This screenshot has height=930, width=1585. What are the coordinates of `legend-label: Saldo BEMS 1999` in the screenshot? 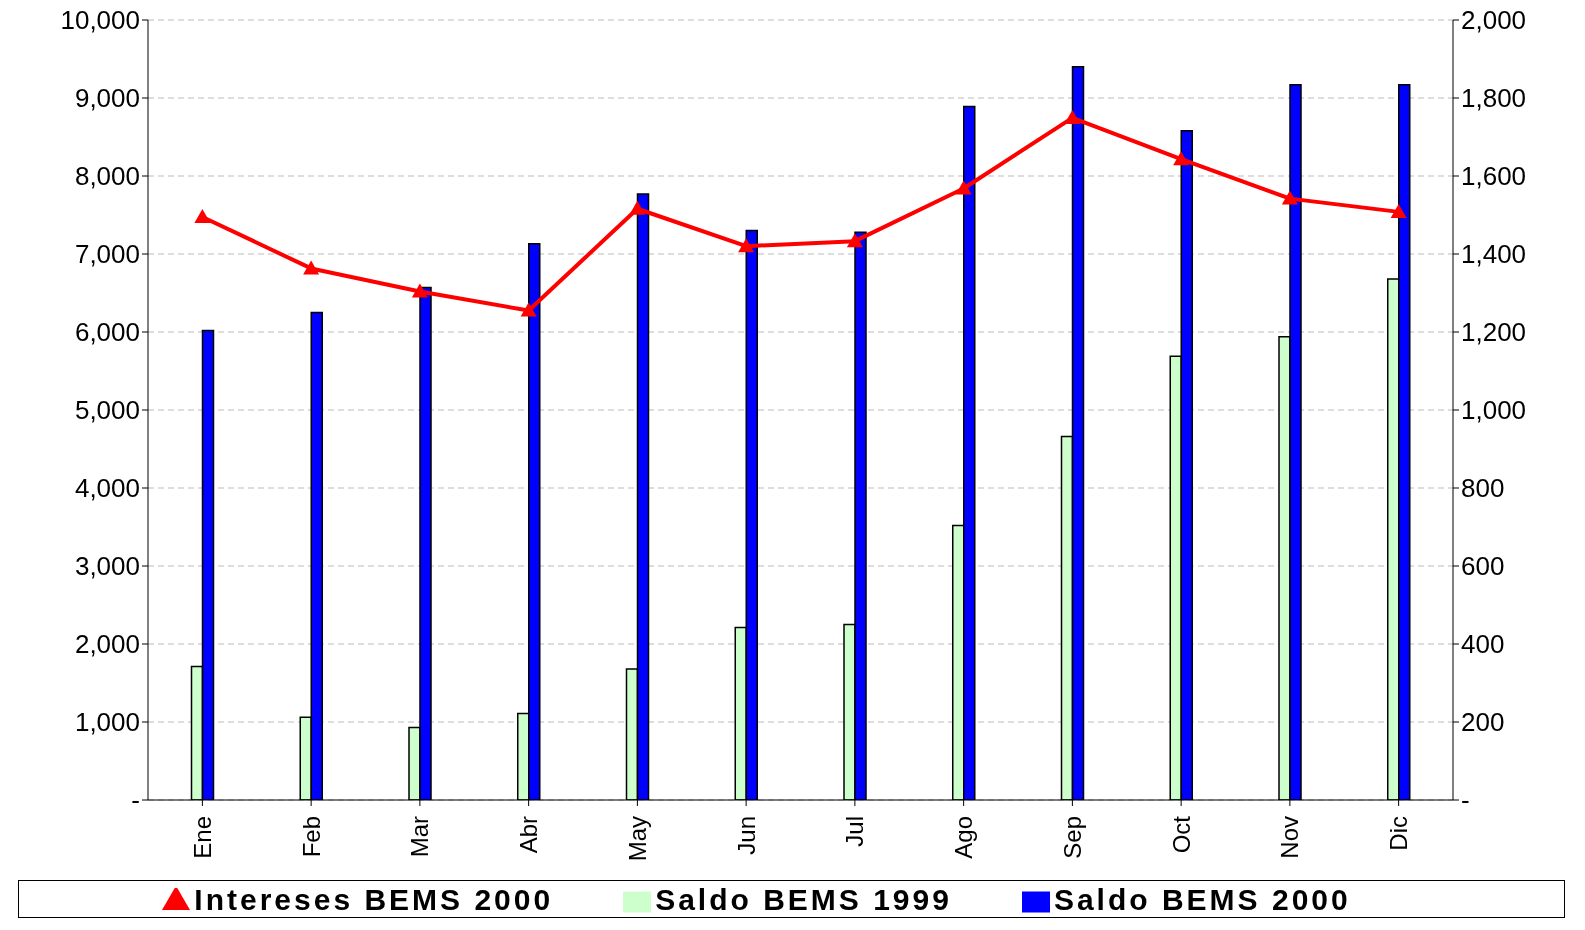 It's located at (803, 899).